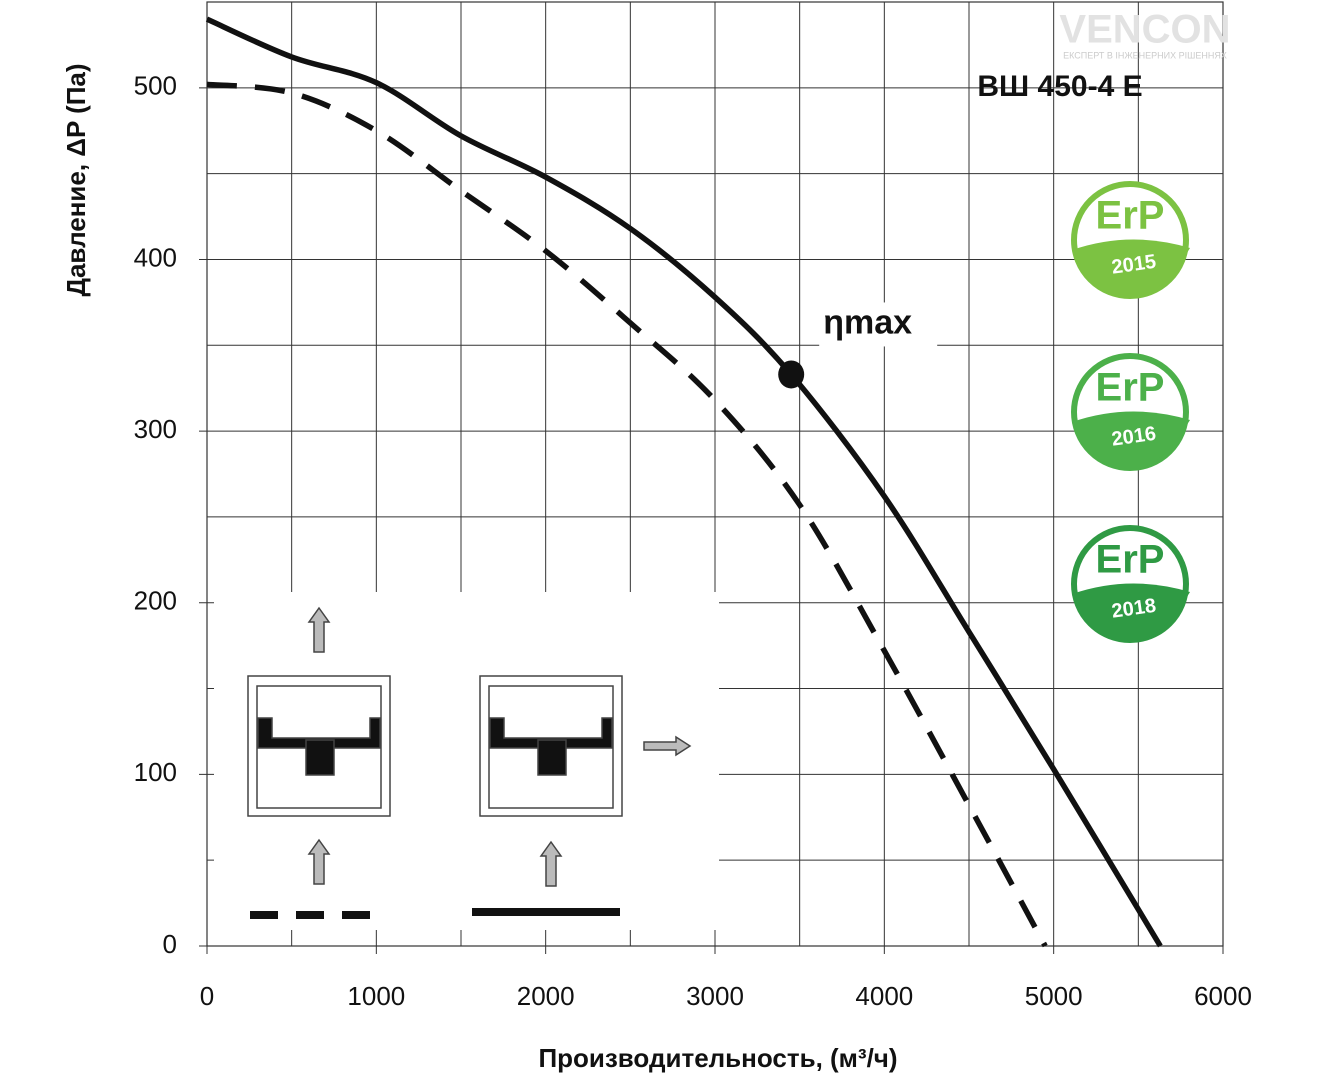  Describe the element at coordinates (155, 772) in the screenshot. I see `y-tick-label: 100` at that location.